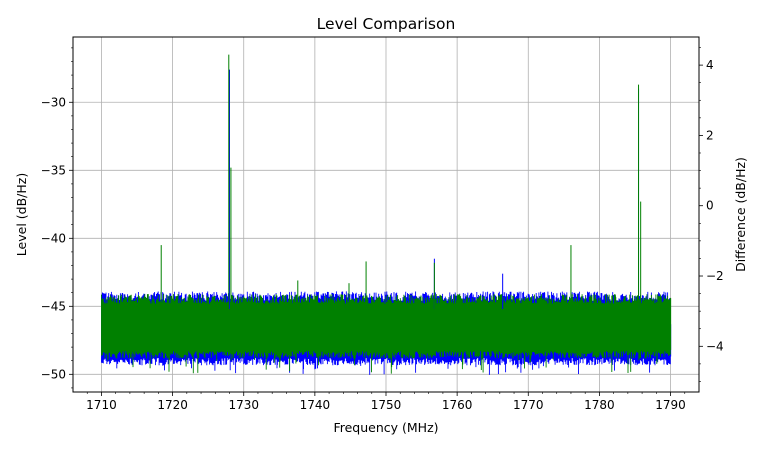 The height and width of the screenshot is (450, 764). Describe the element at coordinates (172, 405) in the screenshot. I see `x-tick-label: 1720` at that location.